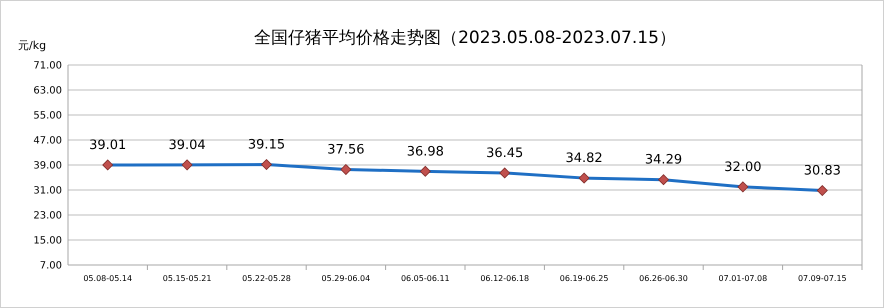  Describe the element at coordinates (47, 116) in the screenshot. I see `y-tick-label: 55.00` at that location.